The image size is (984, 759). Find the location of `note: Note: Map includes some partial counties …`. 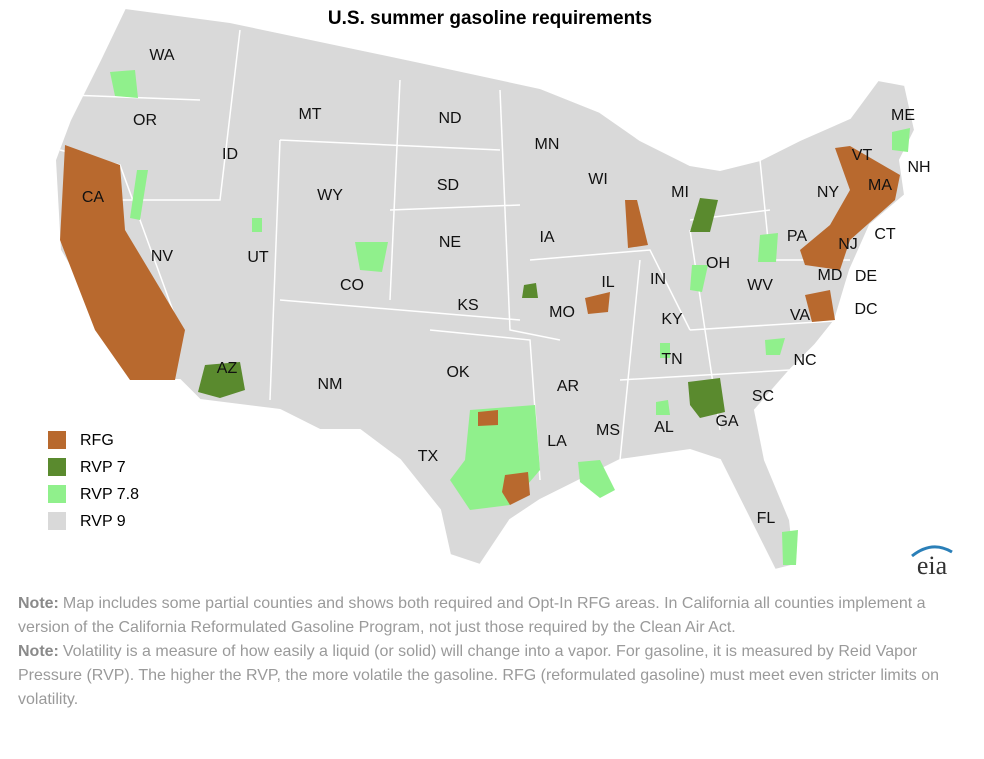

note: Note: Map includes some partial counties … is located at coordinates (495, 616).